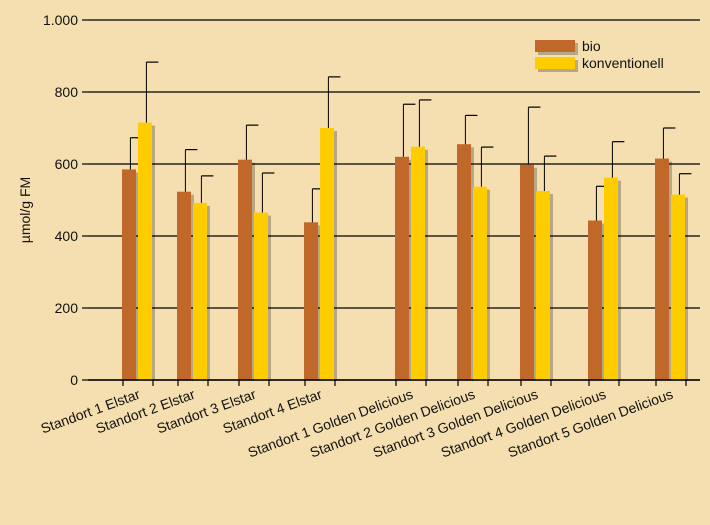 The height and width of the screenshot is (525, 710). Describe the element at coordinates (67, 164) in the screenshot. I see `y-tick-label: 600` at that location.